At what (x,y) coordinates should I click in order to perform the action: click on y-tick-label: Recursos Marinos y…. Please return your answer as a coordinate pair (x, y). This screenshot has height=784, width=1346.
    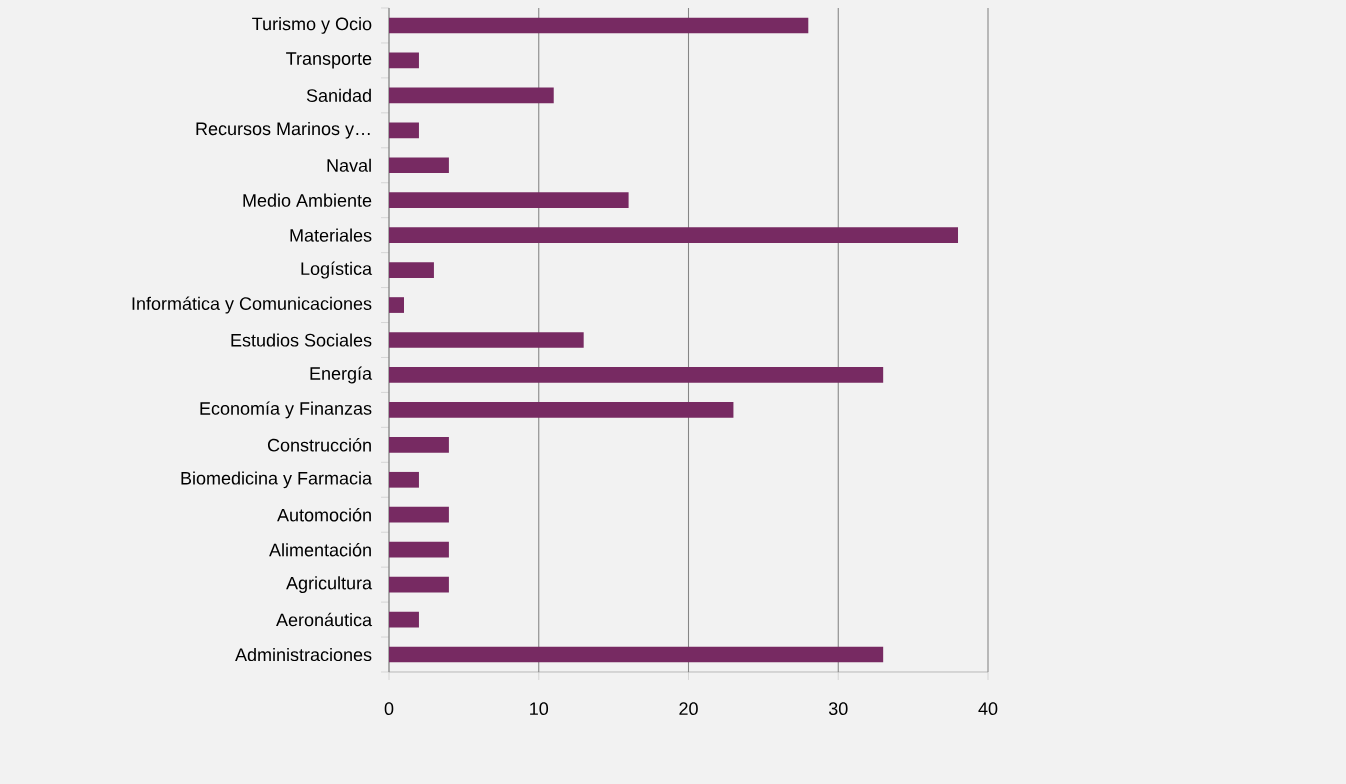
    Looking at the image, I should click on (283, 130).